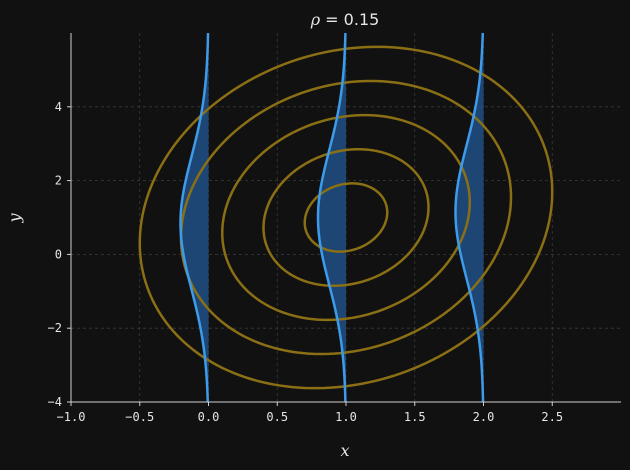  Describe the element at coordinates (484, 417) in the screenshot. I see `x-tick-label: 2.0` at that location.